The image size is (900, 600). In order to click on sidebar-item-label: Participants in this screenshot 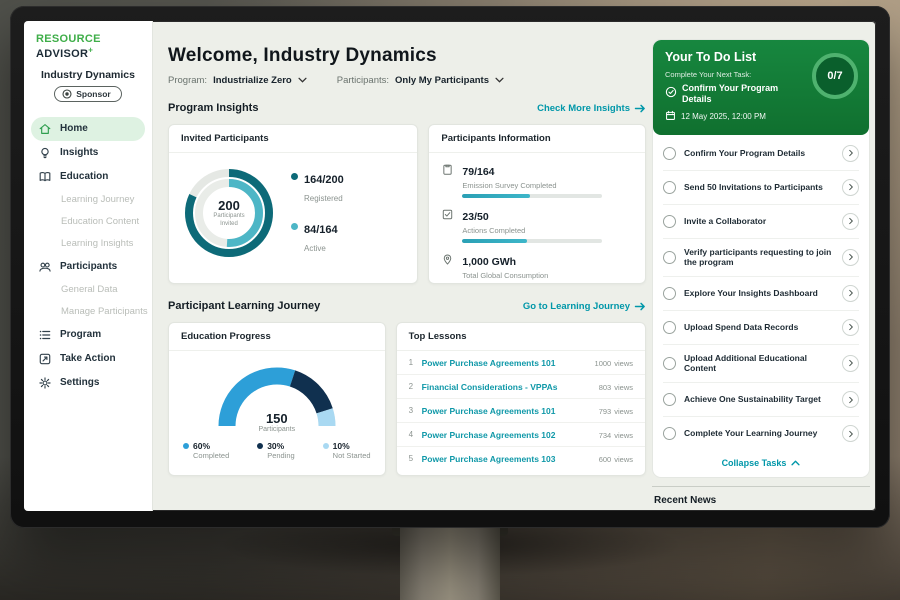, I will do `click(89, 267)`.